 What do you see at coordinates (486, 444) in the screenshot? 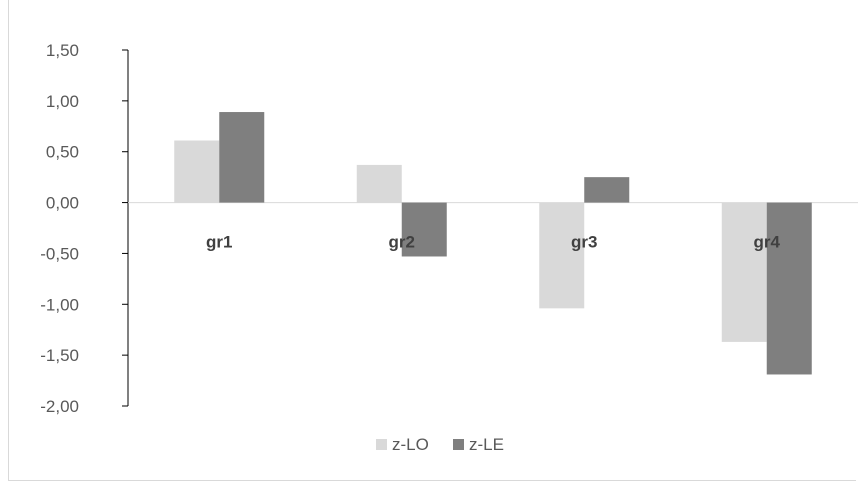
I see `legend-label-z-le: z-LE` at bounding box center [486, 444].